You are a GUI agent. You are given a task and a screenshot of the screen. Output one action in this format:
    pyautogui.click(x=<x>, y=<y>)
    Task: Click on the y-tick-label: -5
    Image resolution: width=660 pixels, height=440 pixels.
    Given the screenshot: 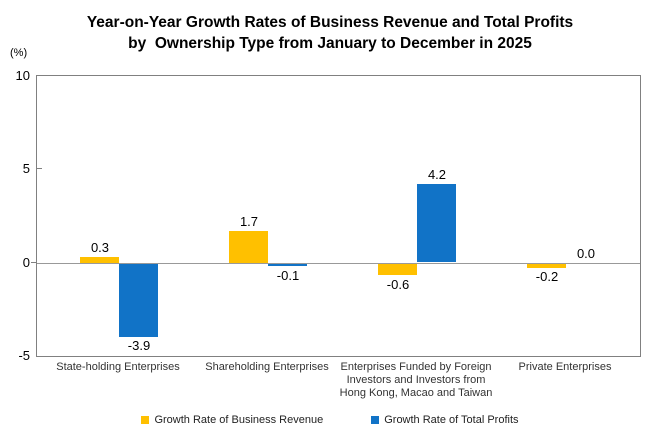 What is the action you would take?
    pyautogui.click(x=24, y=355)
    